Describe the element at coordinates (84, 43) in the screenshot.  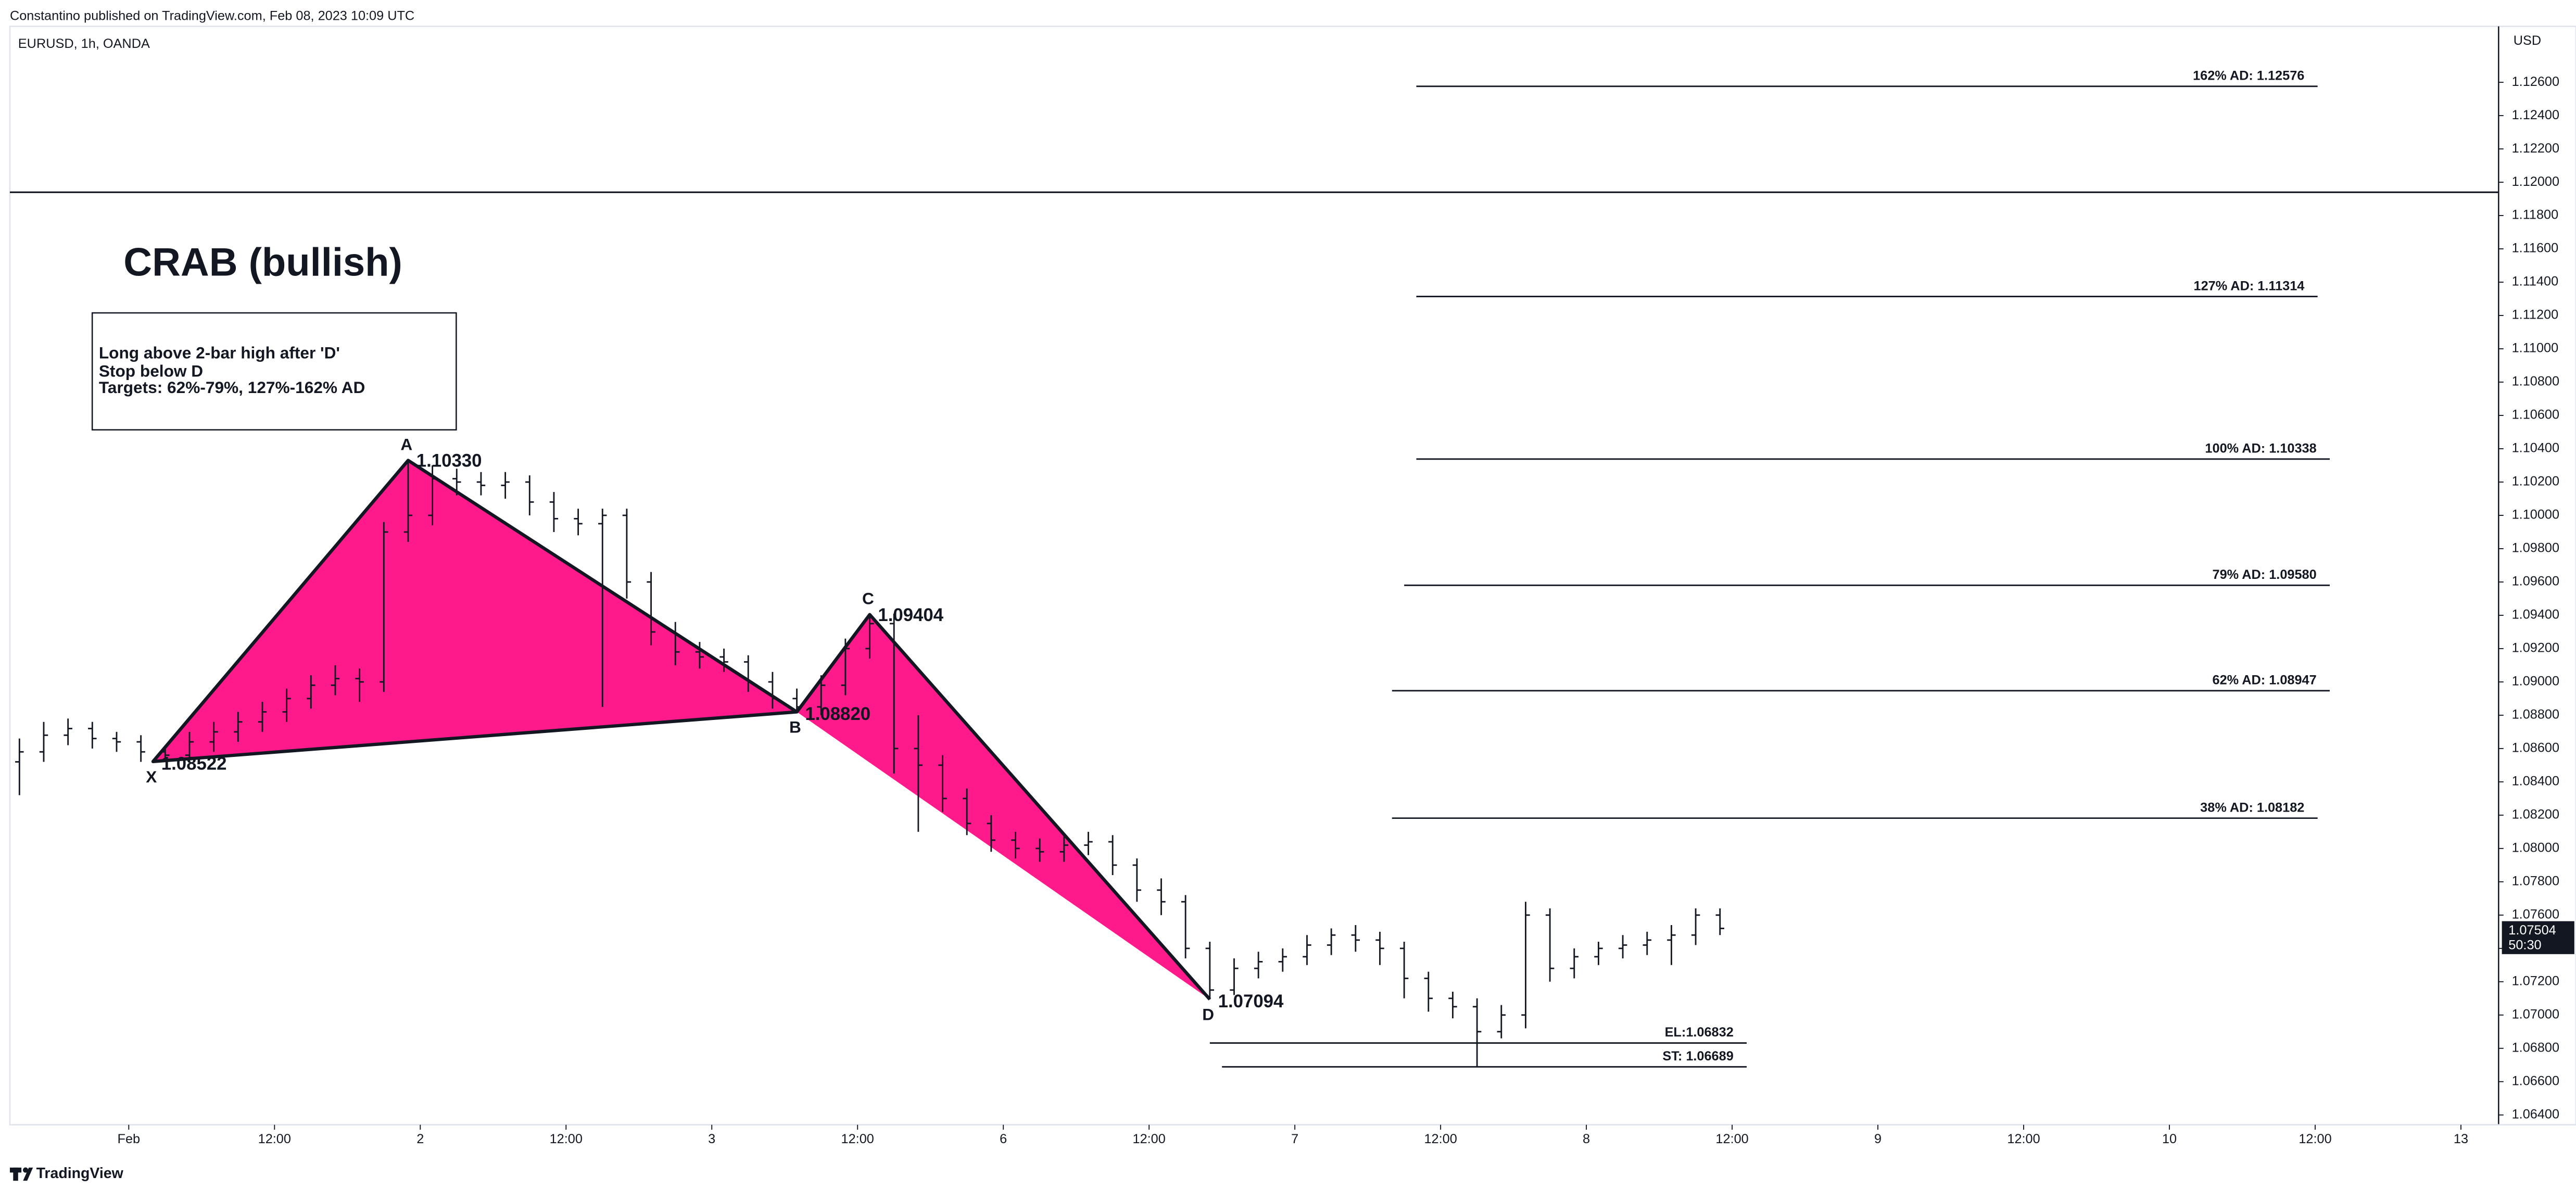
I see `symbol: EURUSD, 1h, OANDA` at that location.